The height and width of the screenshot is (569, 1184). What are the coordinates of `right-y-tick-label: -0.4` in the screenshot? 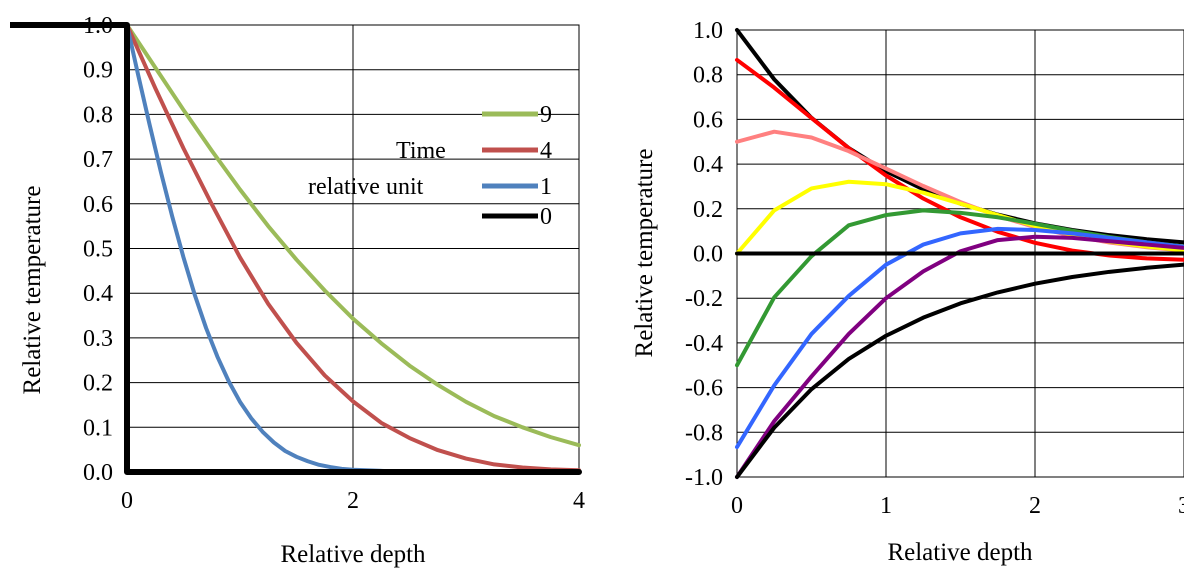 It's located at (704, 344).